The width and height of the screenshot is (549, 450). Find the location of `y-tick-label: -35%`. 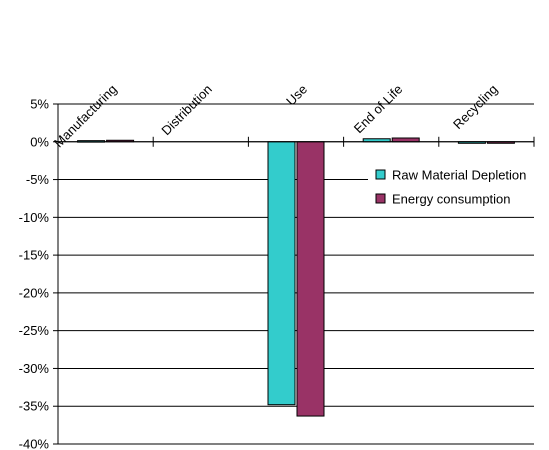

y-tick-label: -35% is located at coordinates (34, 406).